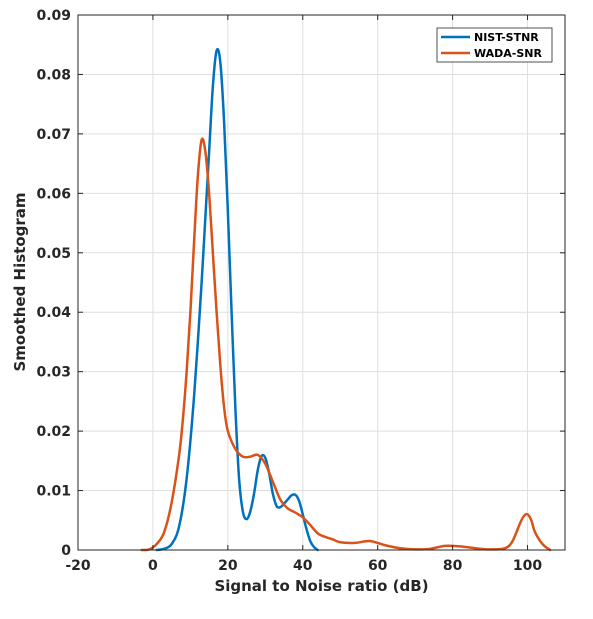  What do you see at coordinates (228, 566) in the screenshot?
I see `x-tick-label: 20` at bounding box center [228, 566].